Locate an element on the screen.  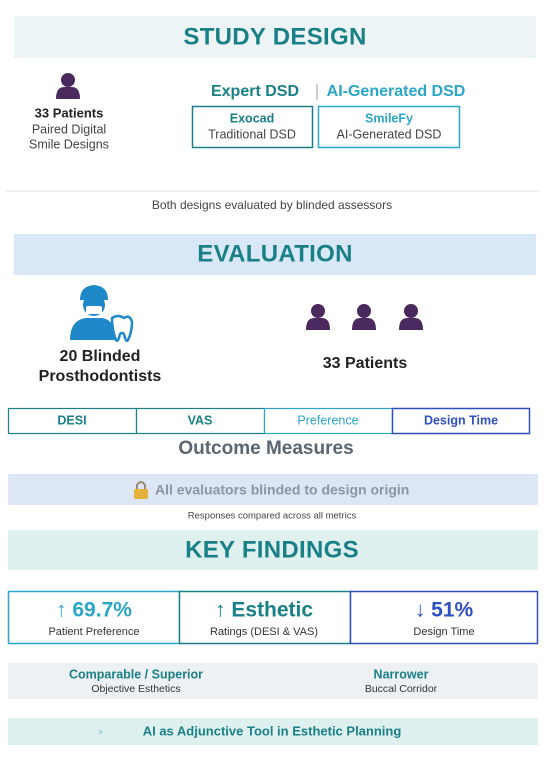
section-title: EVALUATION is located at coordinates (274, 253).